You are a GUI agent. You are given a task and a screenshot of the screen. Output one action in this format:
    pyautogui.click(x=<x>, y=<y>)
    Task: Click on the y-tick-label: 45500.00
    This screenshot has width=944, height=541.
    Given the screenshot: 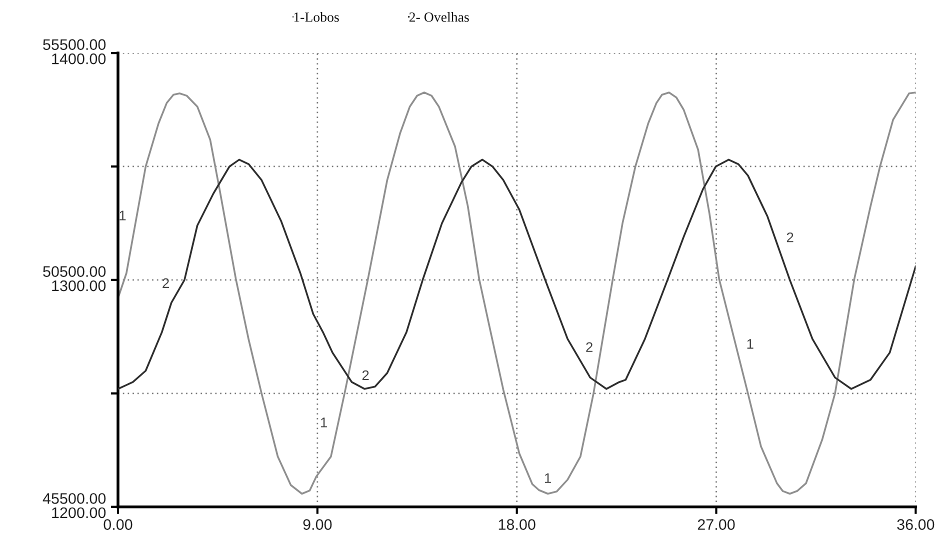 What is the action you would take?
    pyautogui.click(x=74, y=498)
    